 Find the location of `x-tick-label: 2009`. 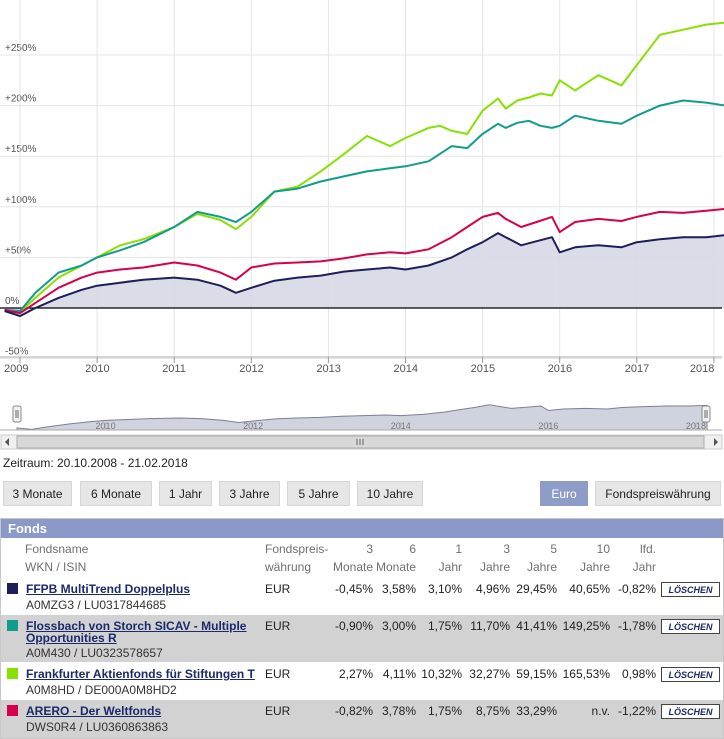

x-tick-label: 2009 is located at coordinates (16, 369).